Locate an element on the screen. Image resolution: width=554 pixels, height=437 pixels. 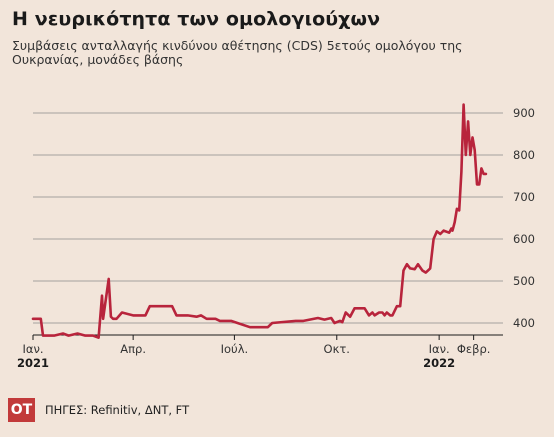
x-tick-label: Απρ. is located at coordinates (133, 349).